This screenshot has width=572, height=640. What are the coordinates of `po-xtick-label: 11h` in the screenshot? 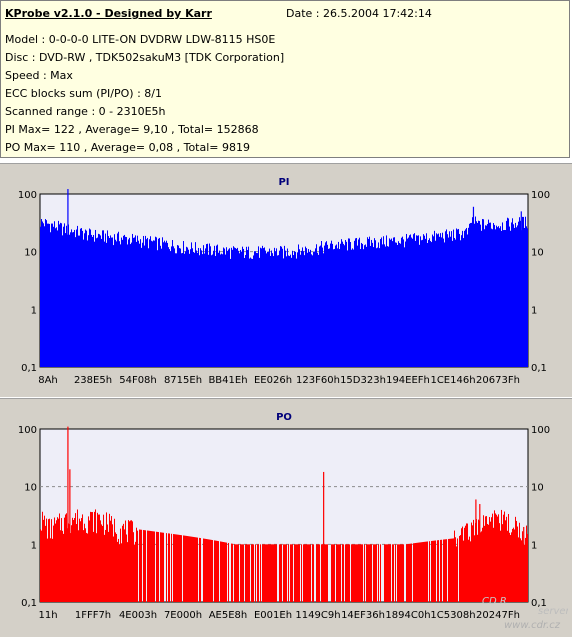 It's located at (47, 615).